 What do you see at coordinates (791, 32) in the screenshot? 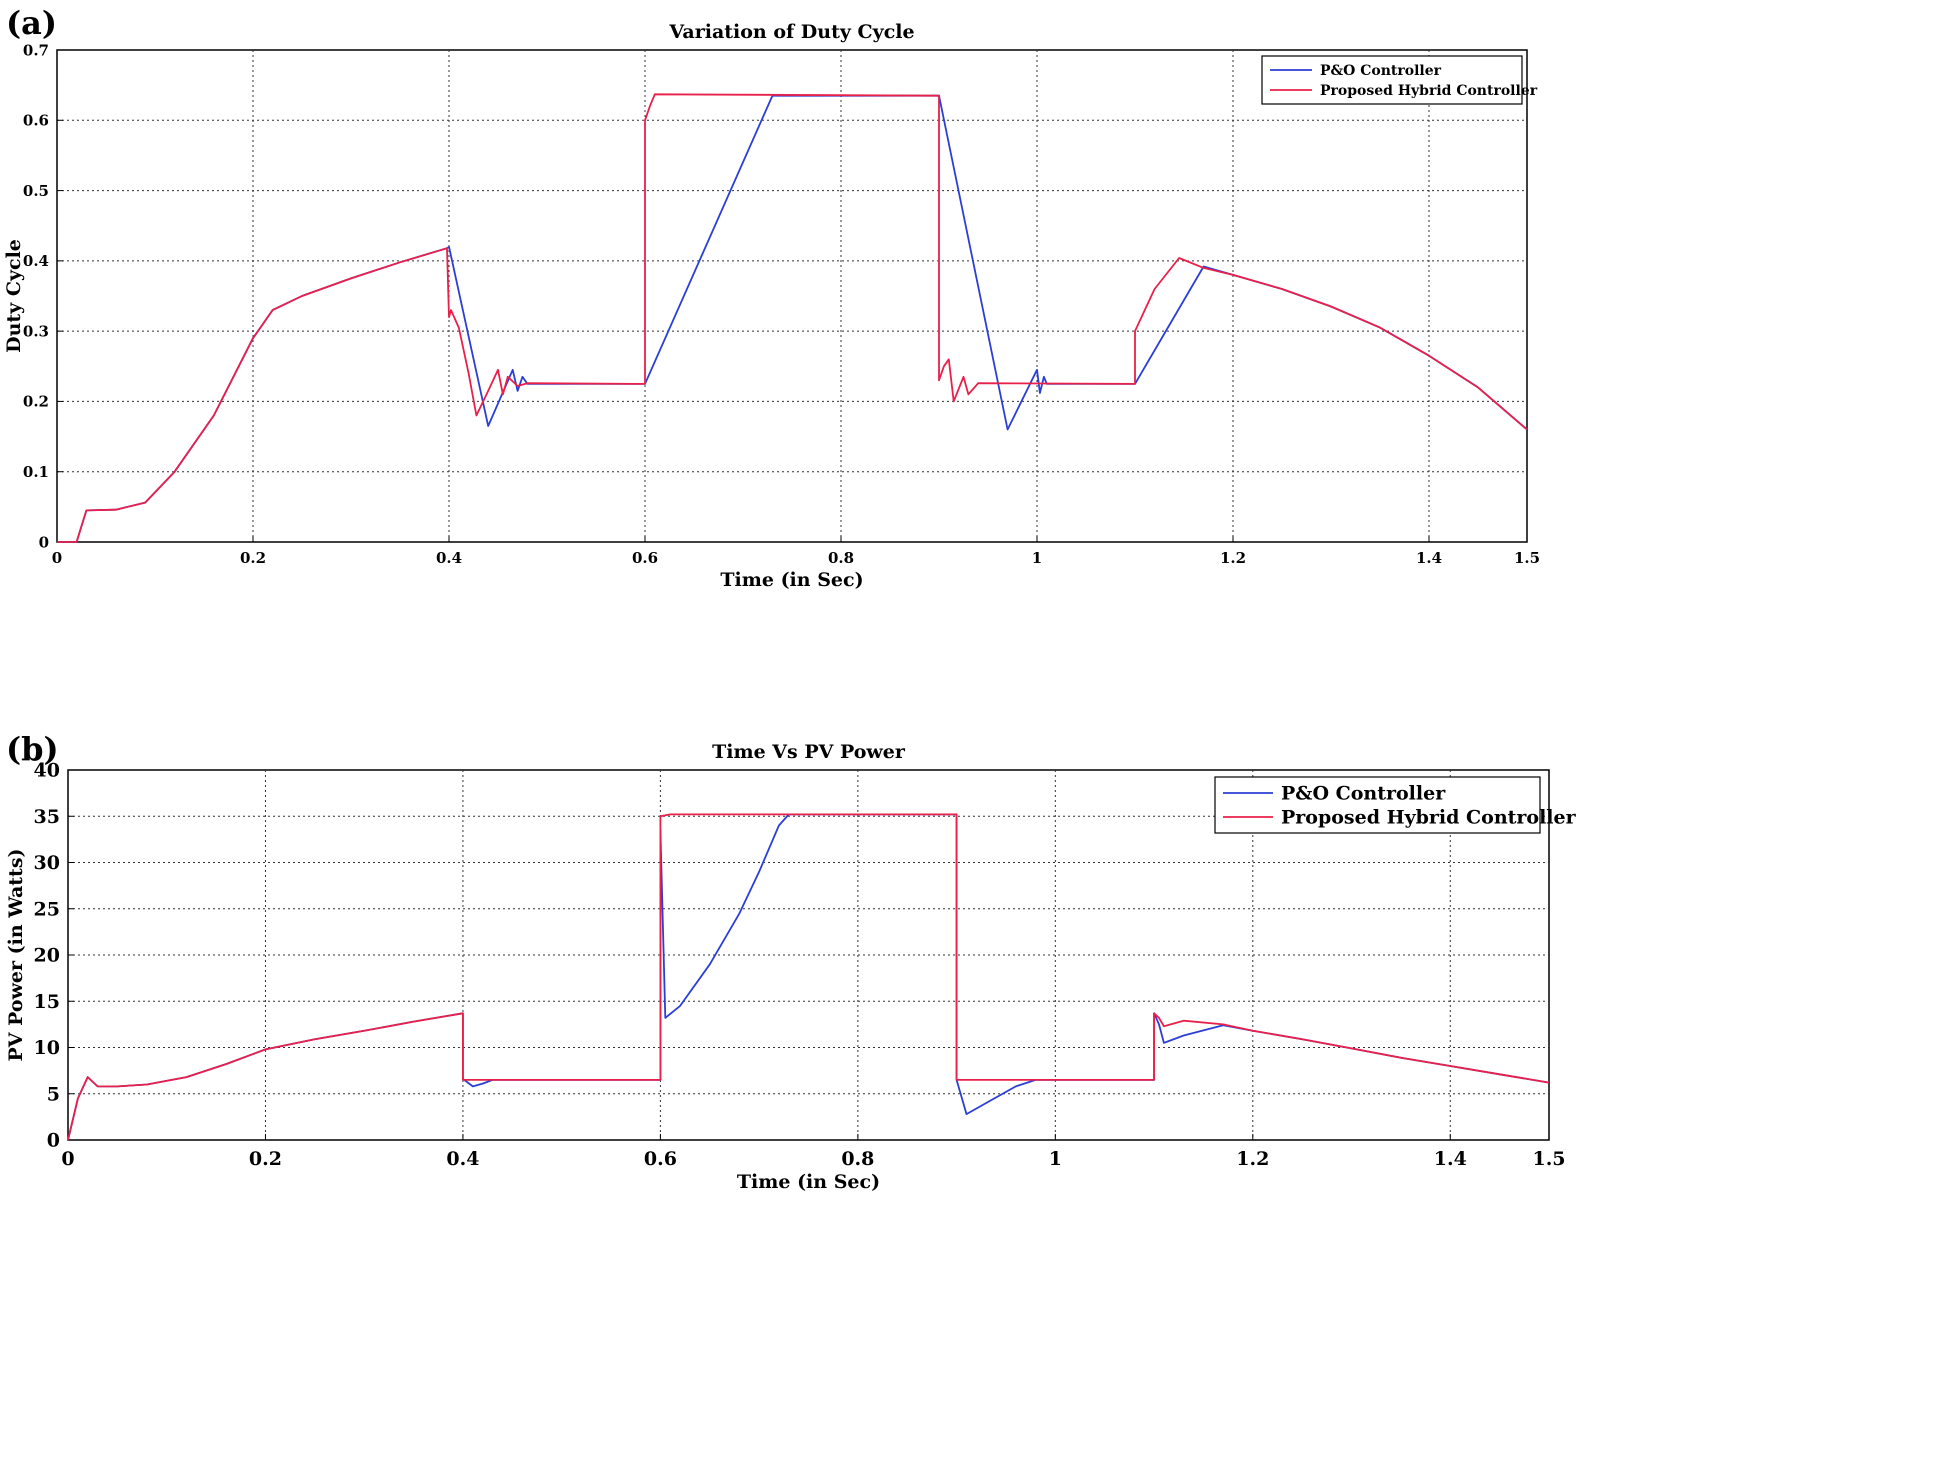
I see `chart-title: Variation of Duty Cycle` at bounding box center [791, 32].